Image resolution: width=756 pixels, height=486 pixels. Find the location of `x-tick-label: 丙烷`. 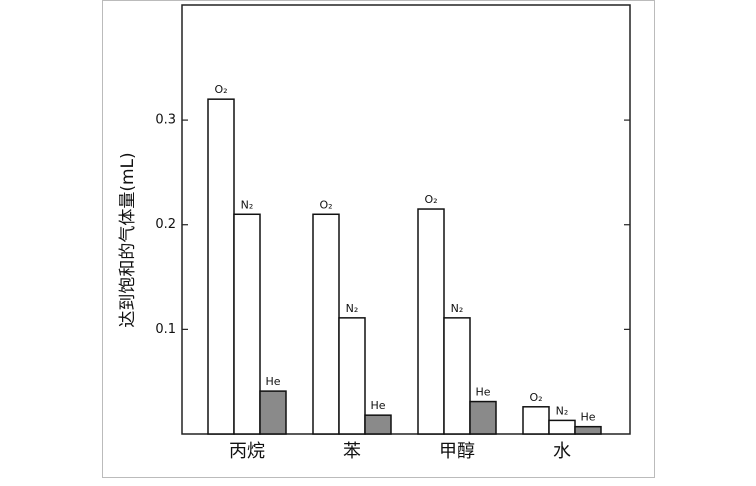

x-tick-label: 丙烷 is located at coordinates (247, 451).